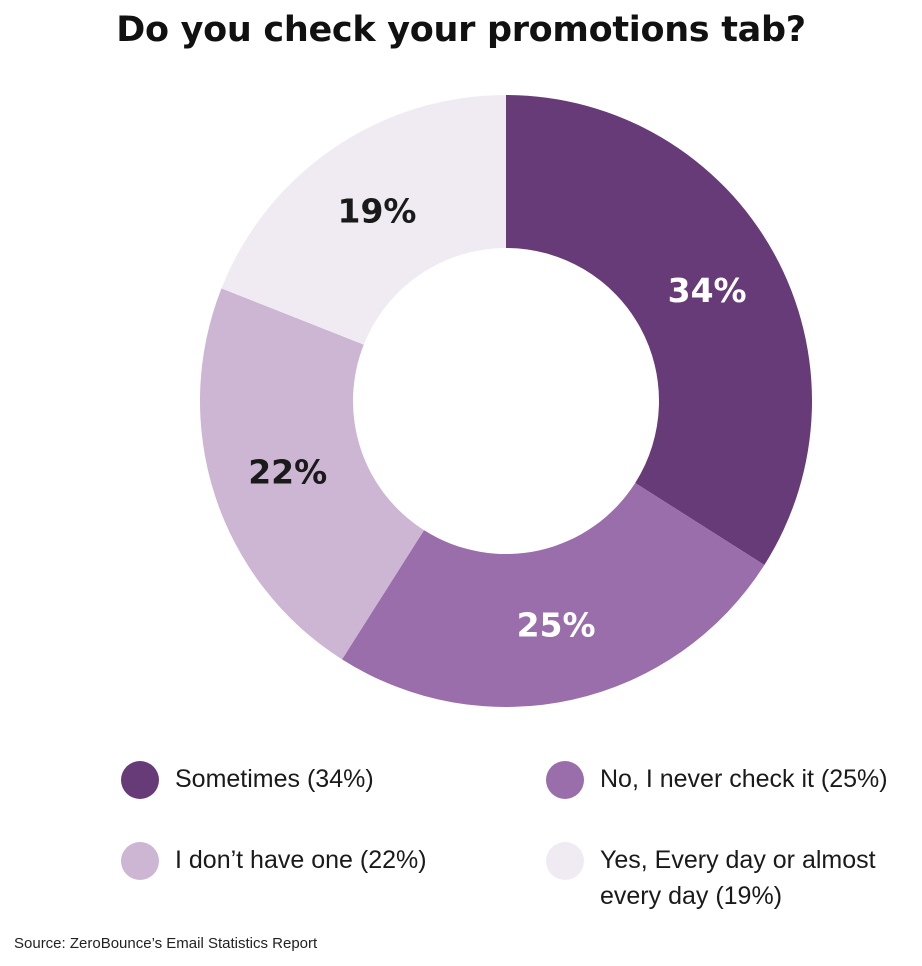  Describe the element at coordinates (461, 30) in the screenshot. I see `chart-title: Do you check your promotions tab?` at that location.